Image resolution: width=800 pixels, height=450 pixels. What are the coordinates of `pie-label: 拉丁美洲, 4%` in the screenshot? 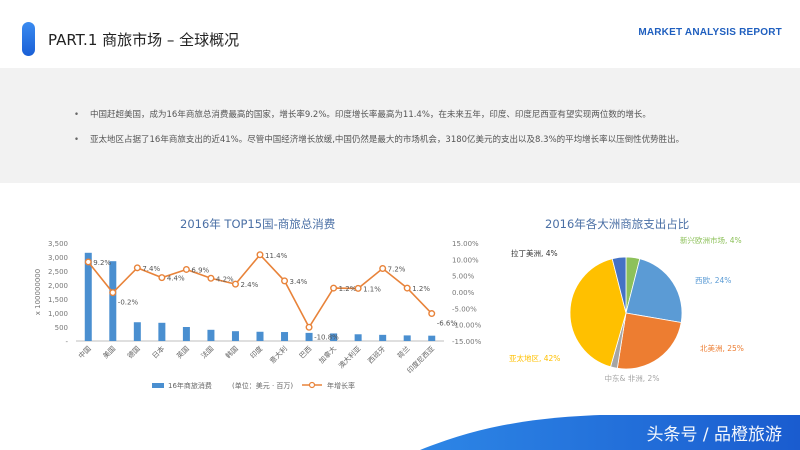 It's located at (534, 253).